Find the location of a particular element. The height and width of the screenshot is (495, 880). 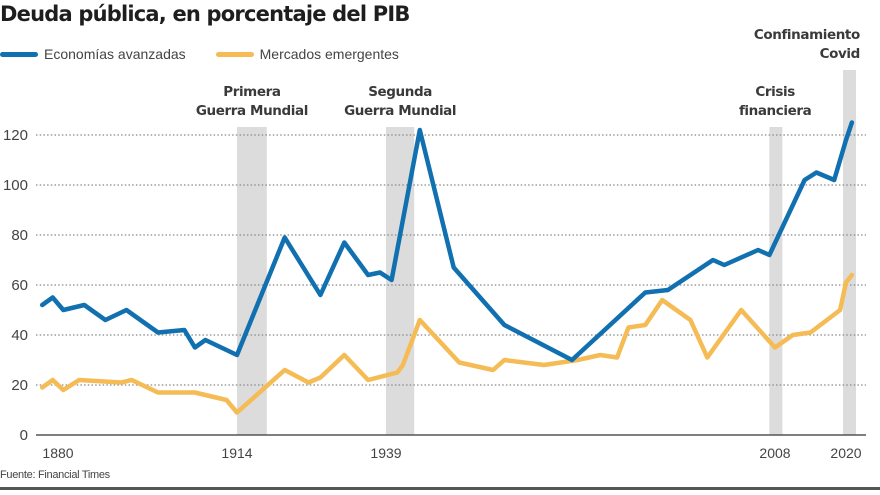

x-tick-label: 1939 is located at coordinates (385, 453).